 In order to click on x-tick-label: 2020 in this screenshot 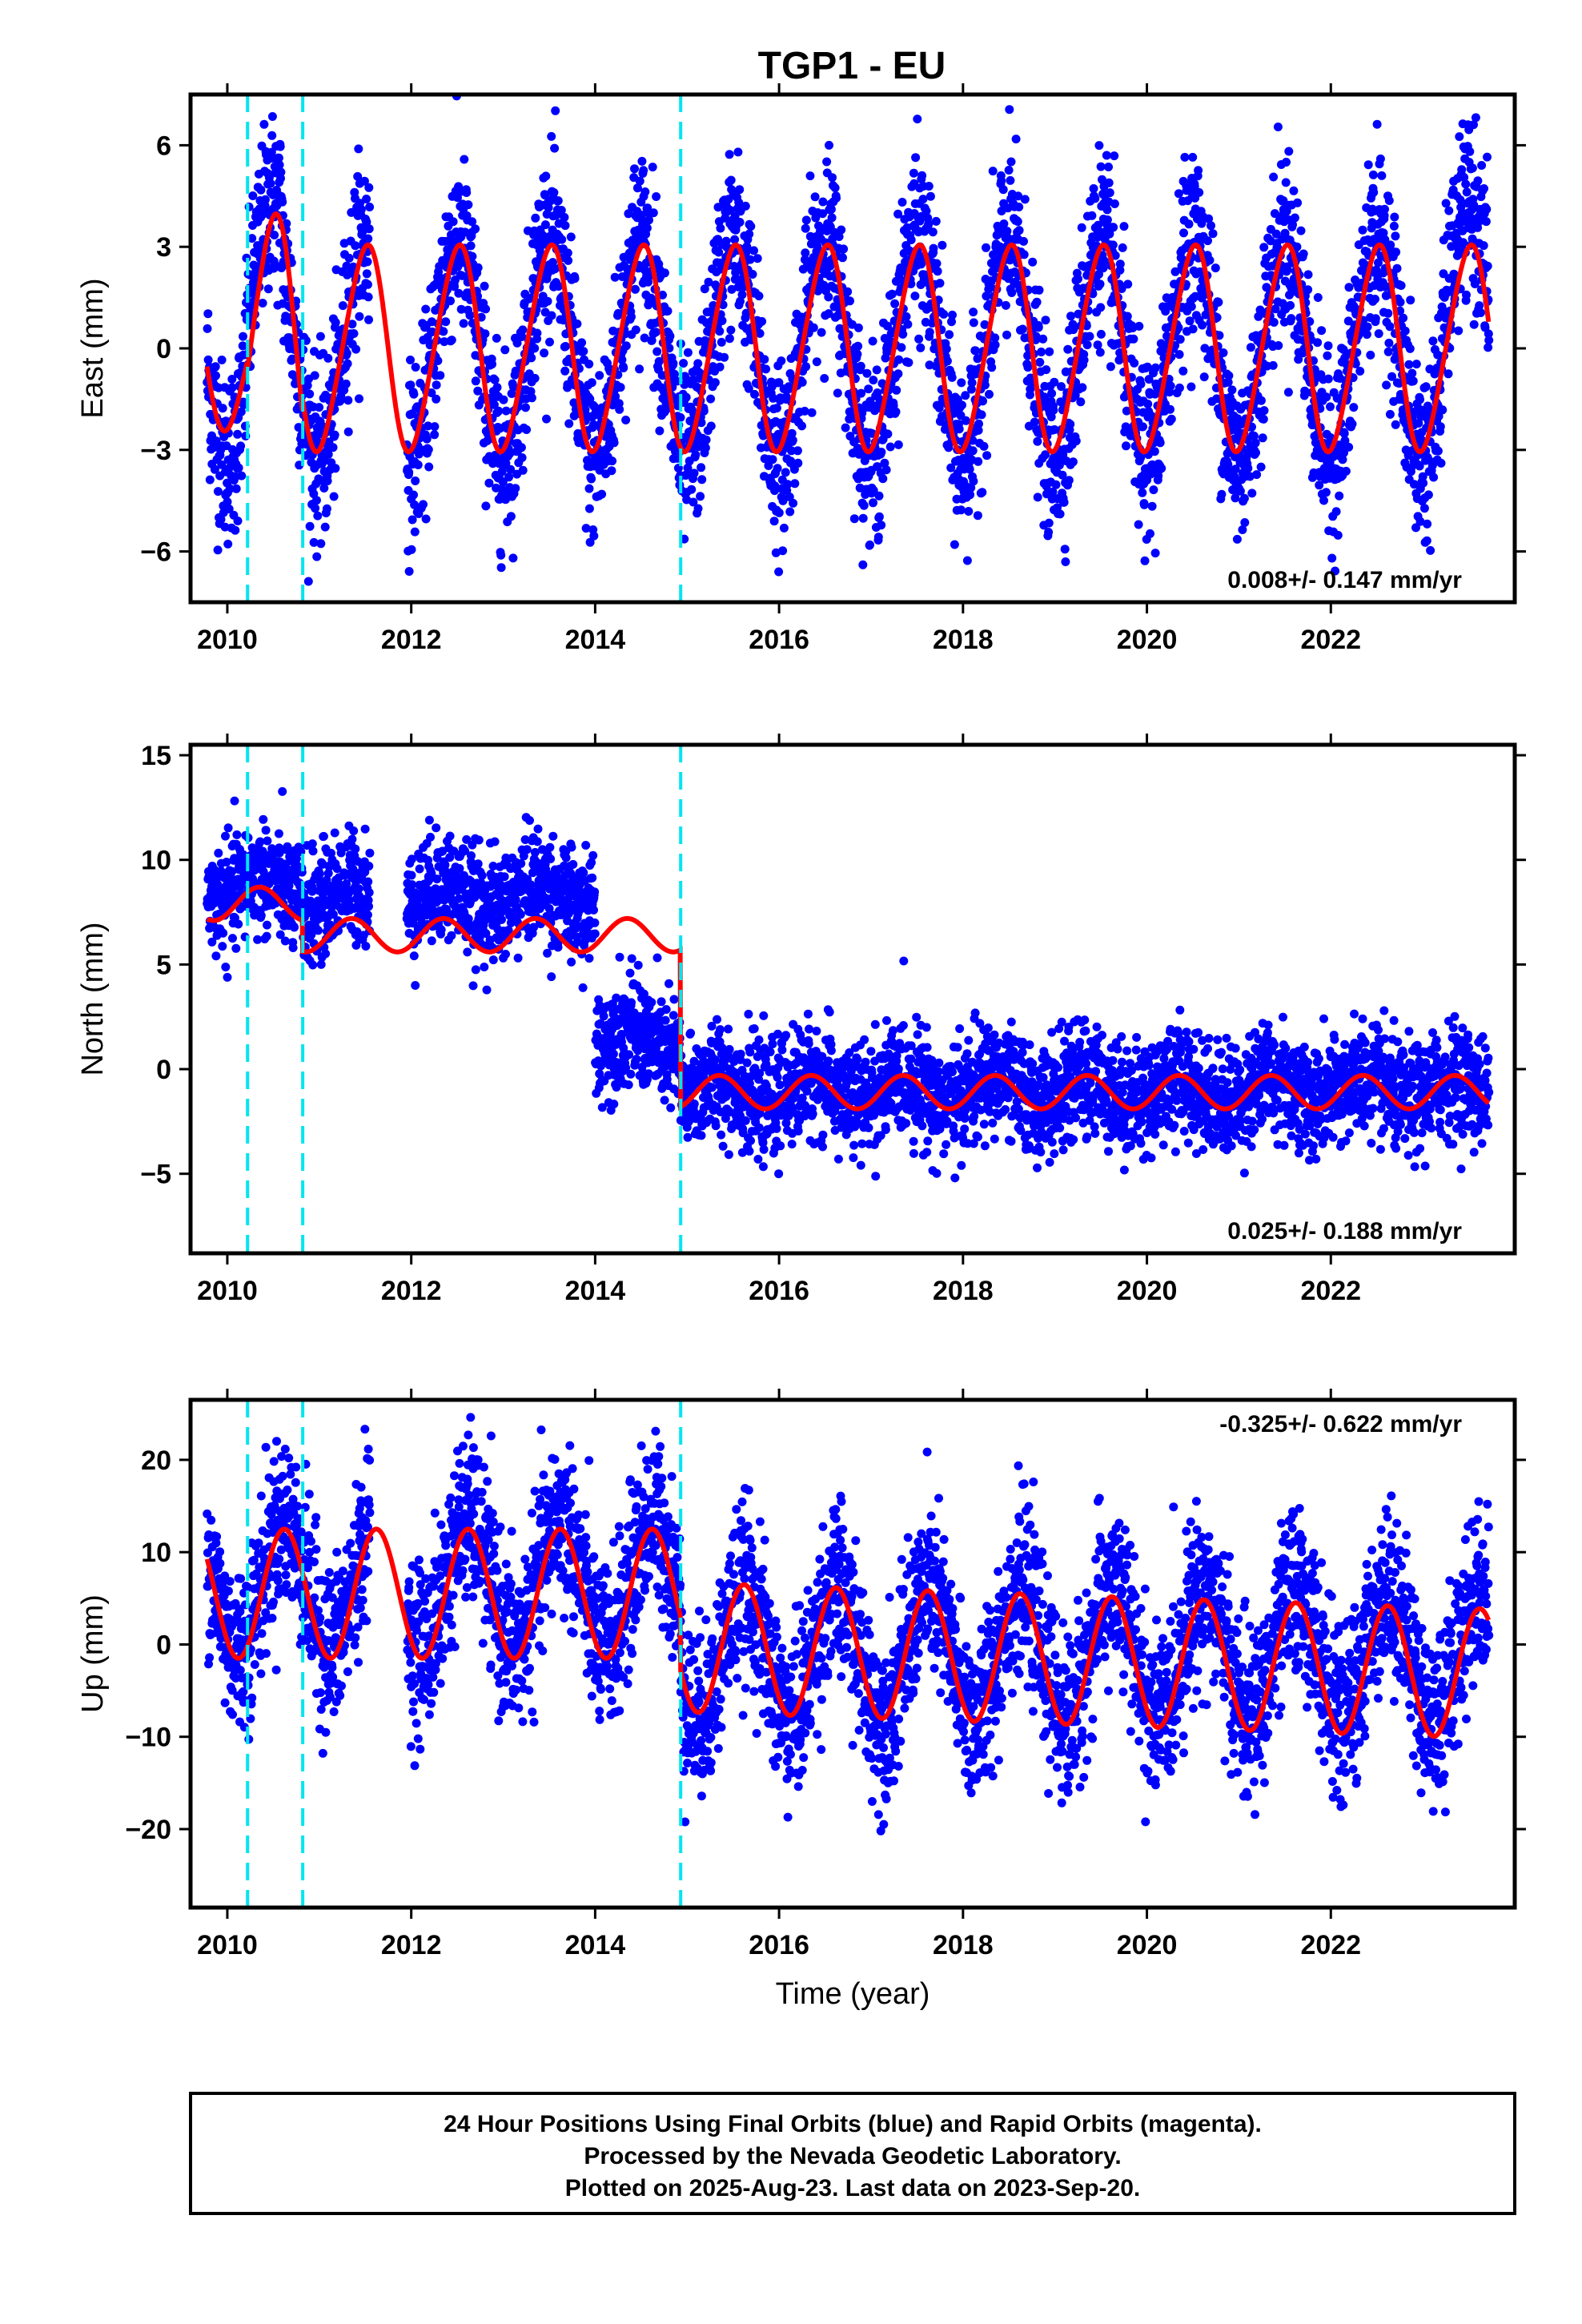, I will do `click(1147, 640)`.